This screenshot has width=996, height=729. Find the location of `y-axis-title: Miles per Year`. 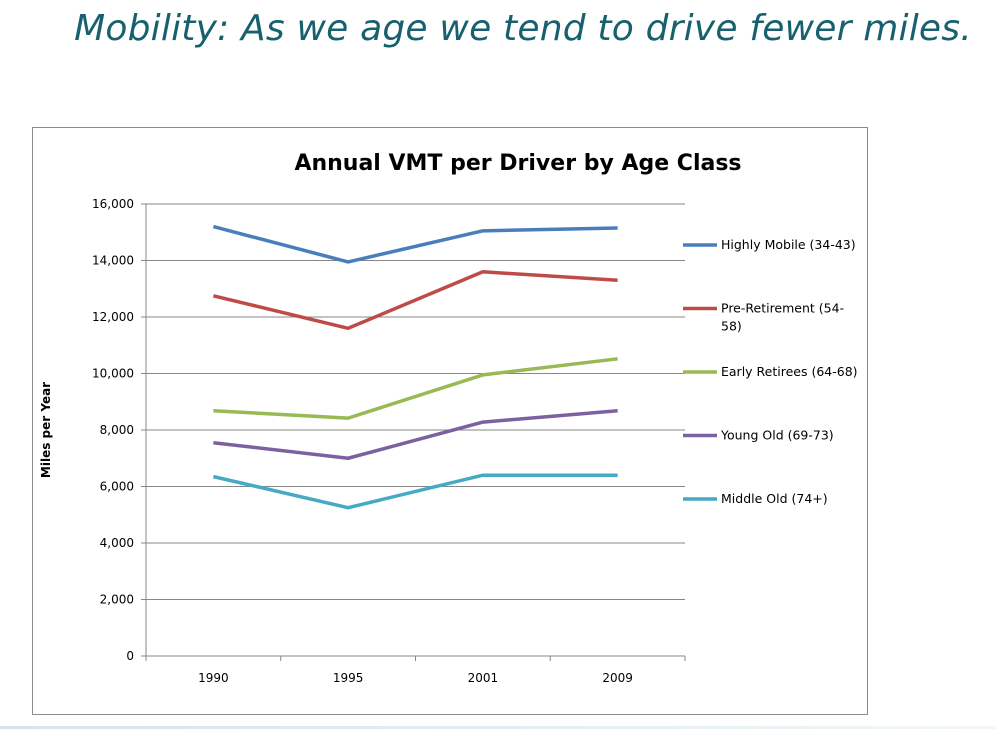

y-axis-title: Miles per Year is located at coordinates (46, 430).